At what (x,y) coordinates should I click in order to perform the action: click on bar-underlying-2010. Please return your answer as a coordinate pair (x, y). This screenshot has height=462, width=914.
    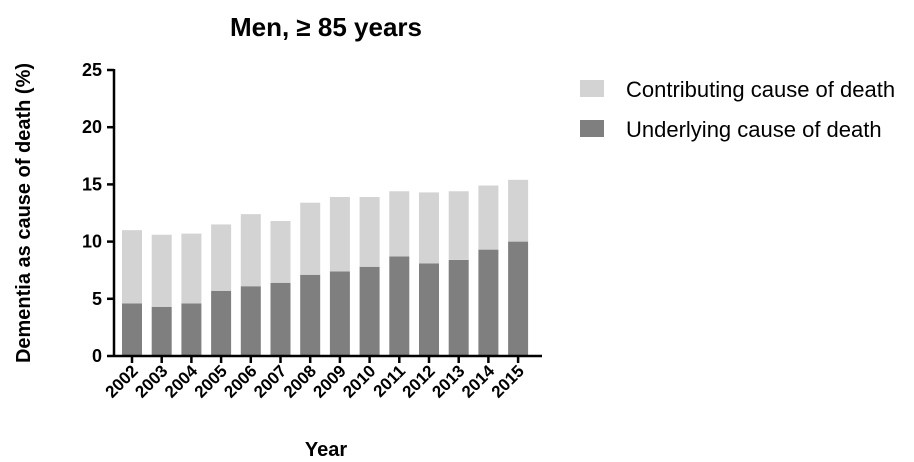
    Looking at the image, I should click on (369, 311).